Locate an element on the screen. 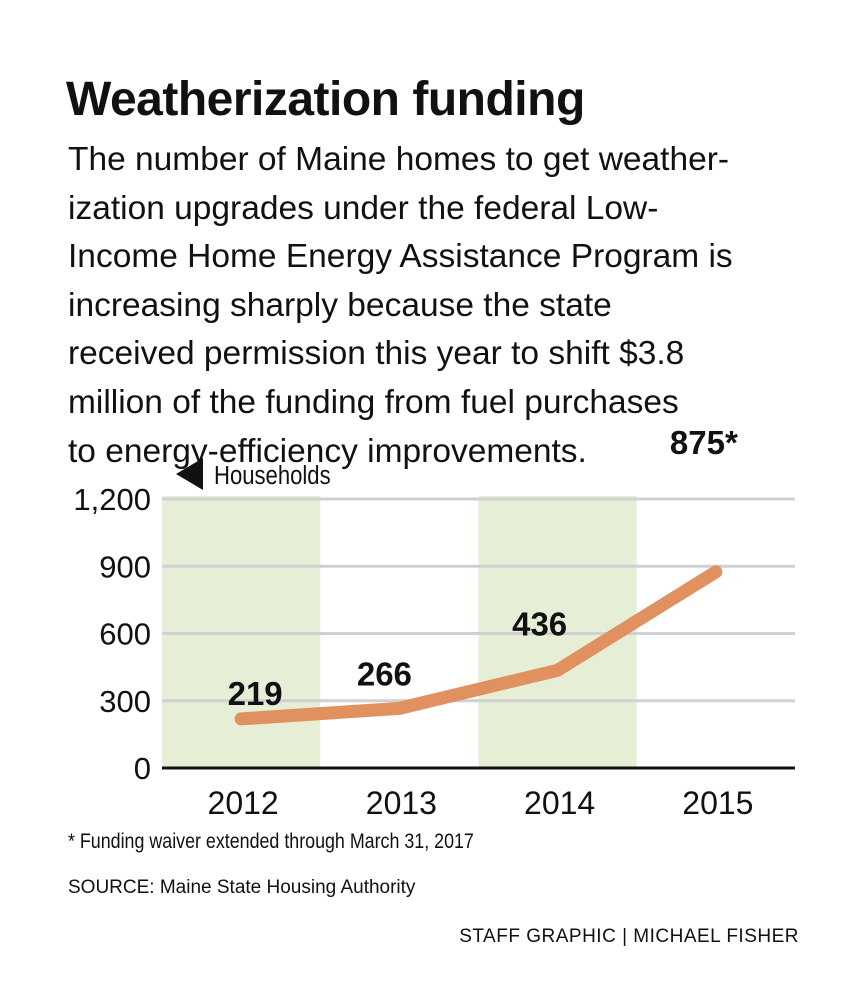 The height and width of the screenshot is (999, 856). y-tick-label: 0 is located at coordinates (142, 768).